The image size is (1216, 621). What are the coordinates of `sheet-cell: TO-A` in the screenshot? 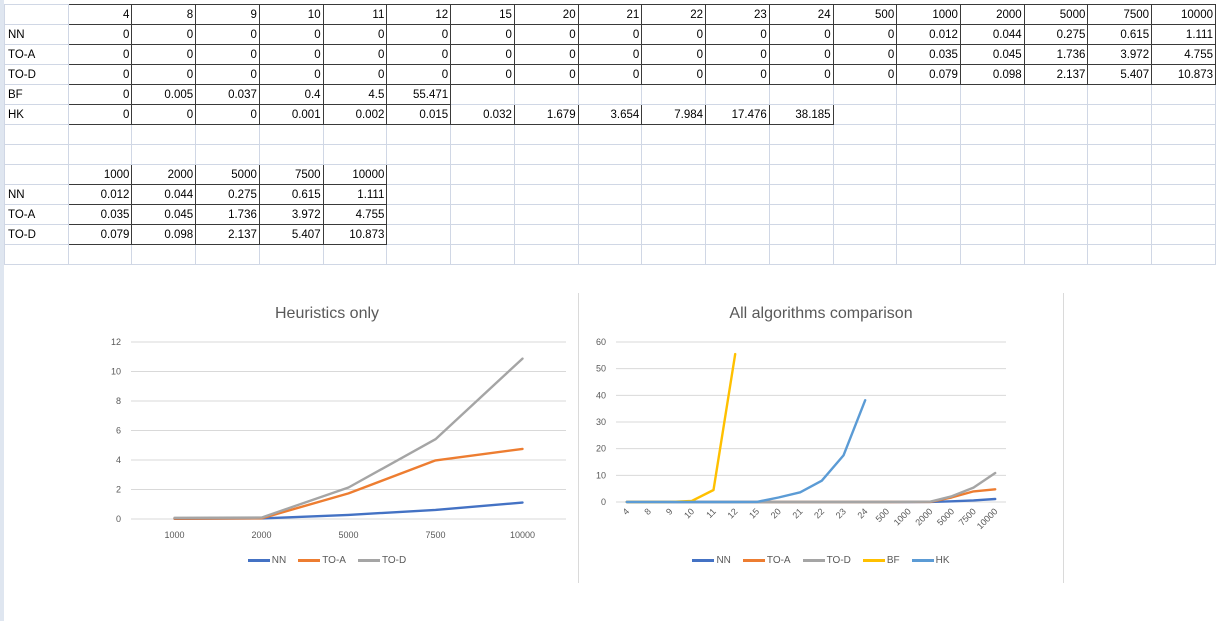 It's located at (36, 214).